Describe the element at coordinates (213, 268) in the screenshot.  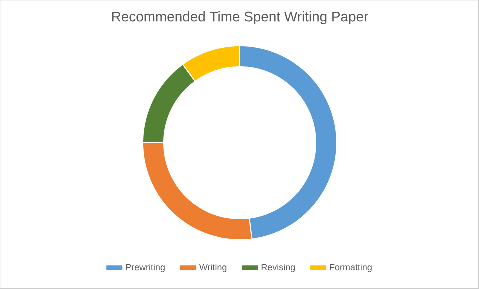
I see `legend-label: Writing` at that location.